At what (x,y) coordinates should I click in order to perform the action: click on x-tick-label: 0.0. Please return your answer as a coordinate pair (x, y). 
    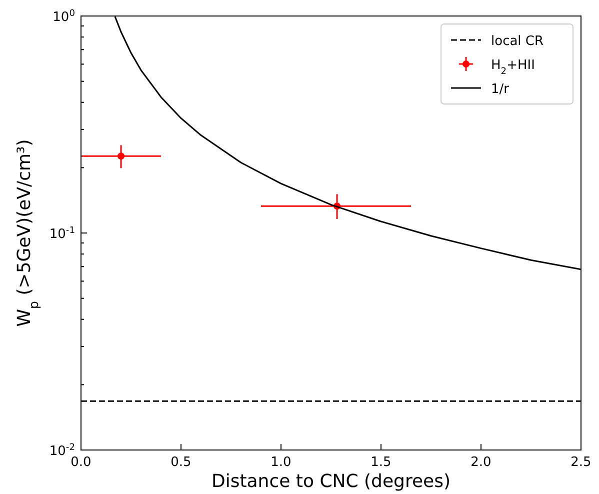
    Looking at the image, I should click on (81, 462).